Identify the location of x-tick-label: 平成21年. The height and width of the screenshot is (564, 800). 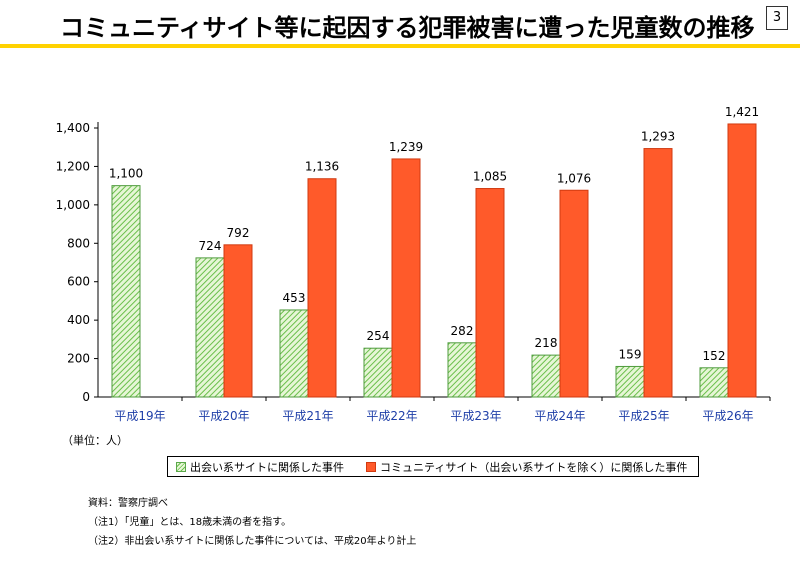
(307, 416).